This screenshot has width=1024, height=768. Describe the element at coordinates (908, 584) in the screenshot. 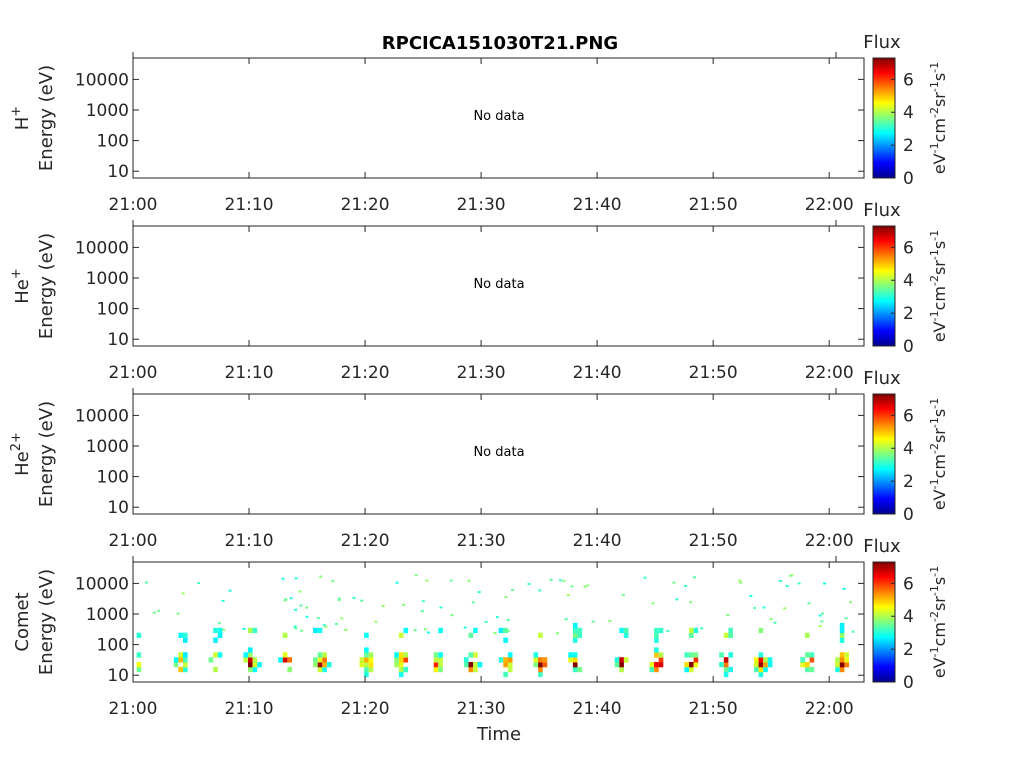

I see `colorbar-tick-label: 6` at that location.